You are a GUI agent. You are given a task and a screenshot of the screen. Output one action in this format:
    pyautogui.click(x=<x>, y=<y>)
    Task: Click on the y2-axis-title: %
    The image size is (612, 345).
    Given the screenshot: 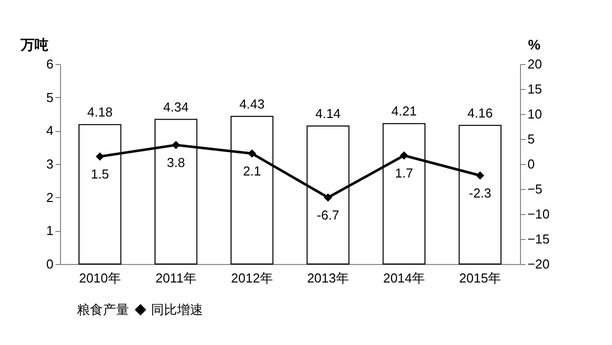 What is the action you would take?
    pyautogui.click(x=535, y=44)
    